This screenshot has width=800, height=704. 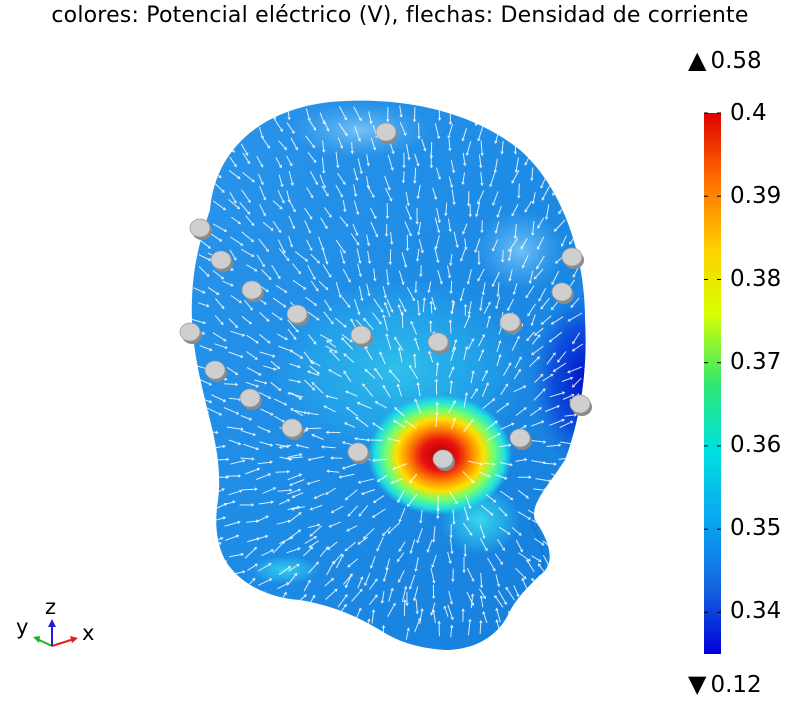 What do you see at coordinates (360, 130) in the screenshot?
I see `scalp-highlight` at bounding box center [360, 130].